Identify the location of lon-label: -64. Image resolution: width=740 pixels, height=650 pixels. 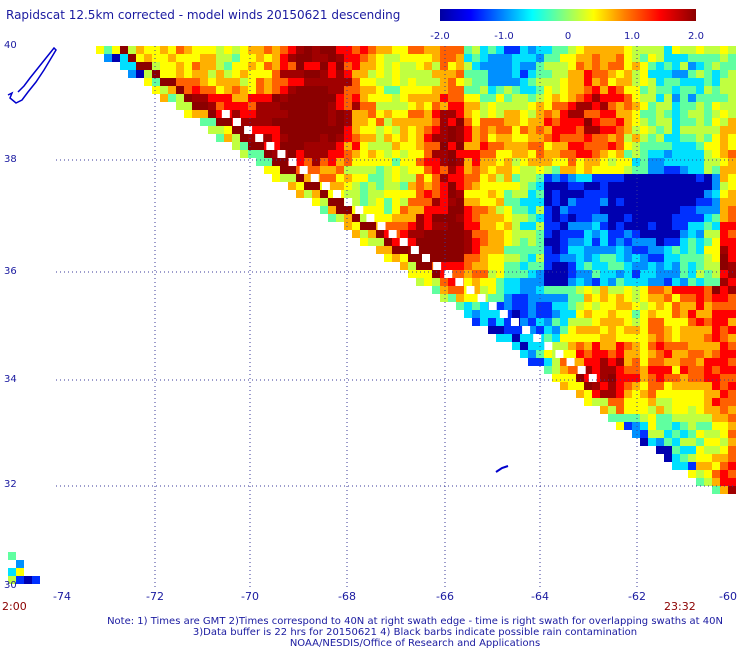
(540, 596).